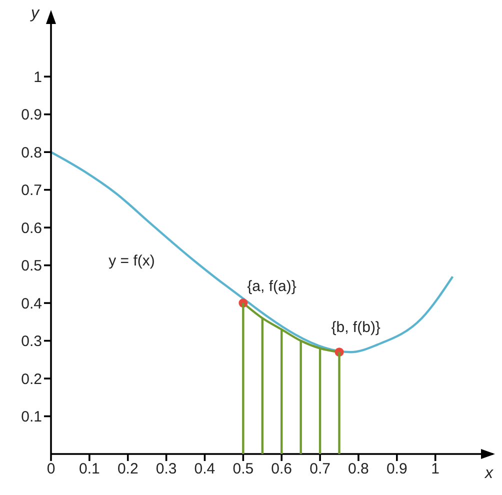 Image resolution: width=502 pixels, height=495 pixels. I want to click on x-tick-label: 0.7, so click(320, 469).